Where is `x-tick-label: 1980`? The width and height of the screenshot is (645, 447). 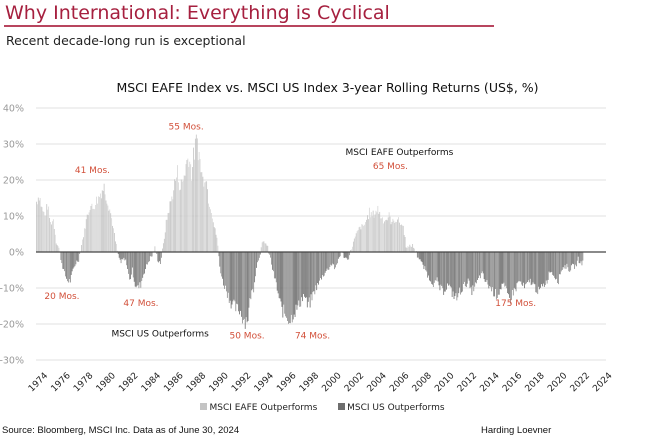
x-tick-label: 1980 is located at coordinates (106, 382).